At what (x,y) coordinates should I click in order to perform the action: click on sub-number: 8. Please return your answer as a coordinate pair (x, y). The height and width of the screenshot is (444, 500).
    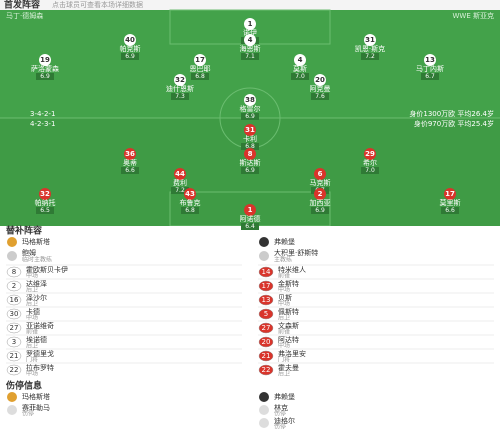
    Looking at the image, I should click on (14, 272).